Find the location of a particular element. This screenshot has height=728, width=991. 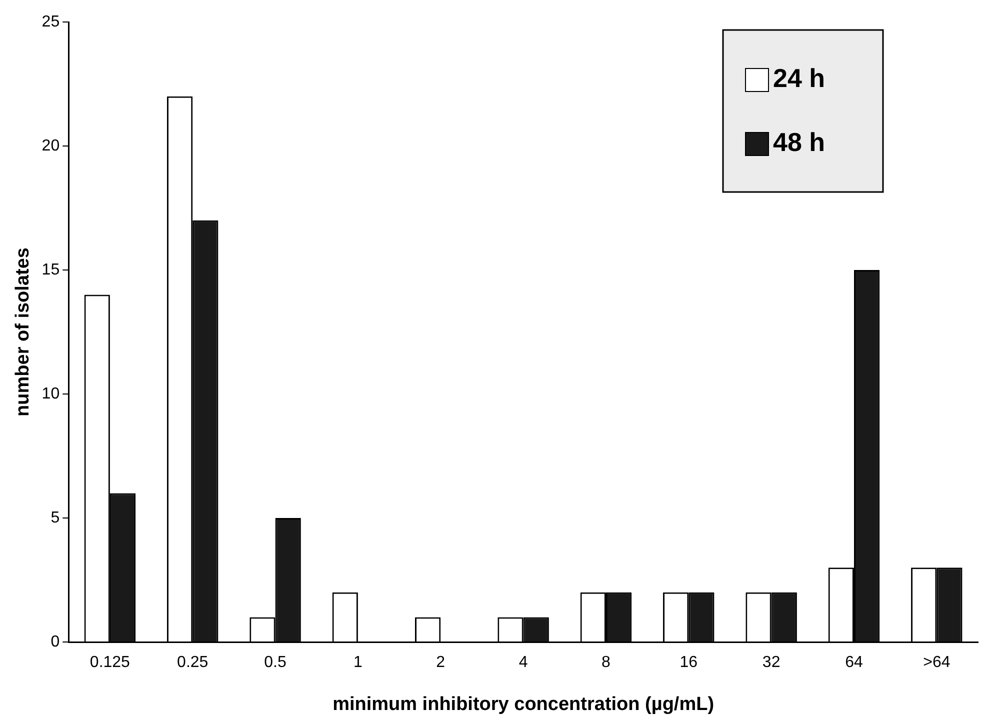

x-tick-label: 64 is located at coordinates (854, 663).